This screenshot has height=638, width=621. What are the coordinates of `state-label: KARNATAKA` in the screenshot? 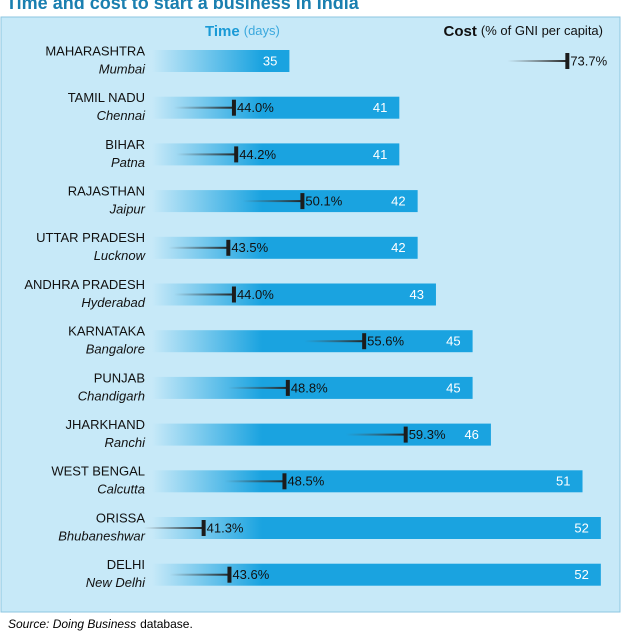 It's located at (106, 331).